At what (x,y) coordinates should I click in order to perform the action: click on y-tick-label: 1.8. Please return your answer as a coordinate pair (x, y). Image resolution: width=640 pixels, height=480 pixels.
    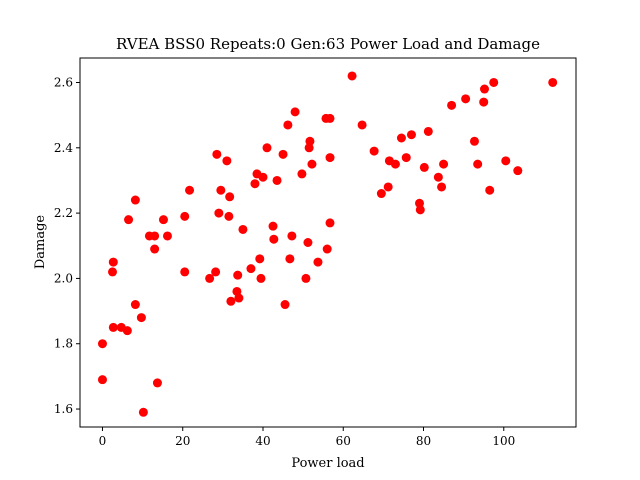
    Looking at the image, I should click on (63, 344).